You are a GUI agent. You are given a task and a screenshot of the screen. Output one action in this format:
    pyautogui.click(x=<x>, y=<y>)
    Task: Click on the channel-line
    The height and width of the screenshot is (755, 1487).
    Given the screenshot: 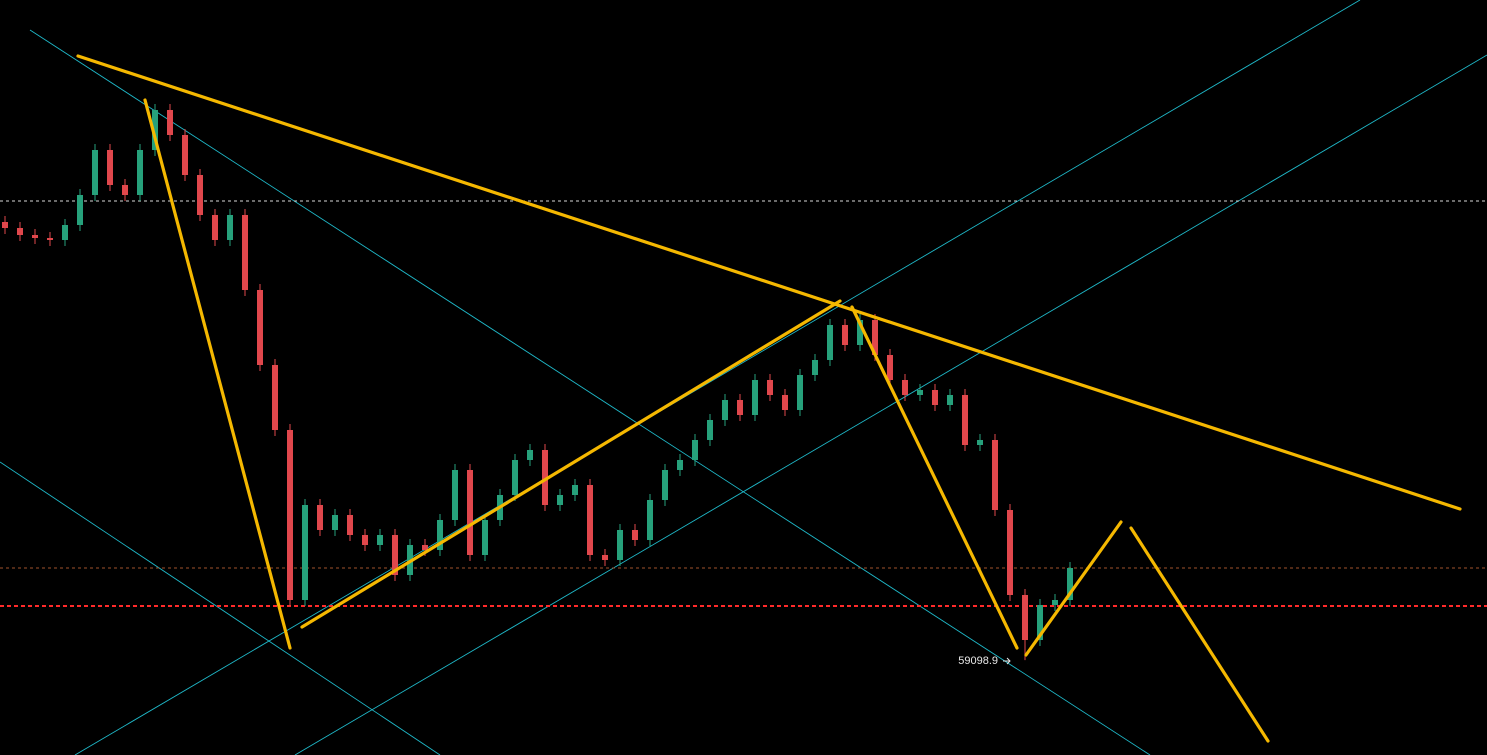 What is the action you would take?
    pyautogui.click(x=220, y=608)
    